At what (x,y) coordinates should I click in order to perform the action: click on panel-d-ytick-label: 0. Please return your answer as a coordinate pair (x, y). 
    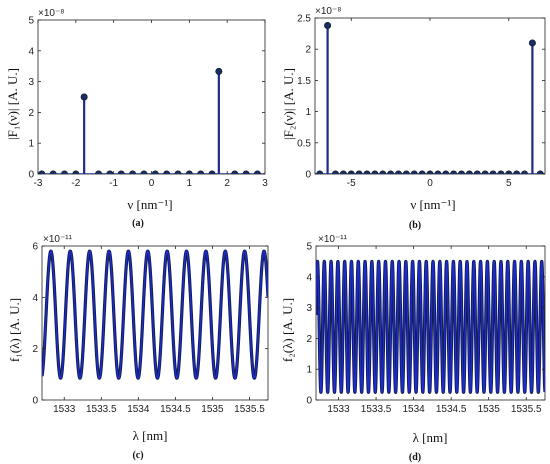
    Looking at the image, I should click on (309, 401).